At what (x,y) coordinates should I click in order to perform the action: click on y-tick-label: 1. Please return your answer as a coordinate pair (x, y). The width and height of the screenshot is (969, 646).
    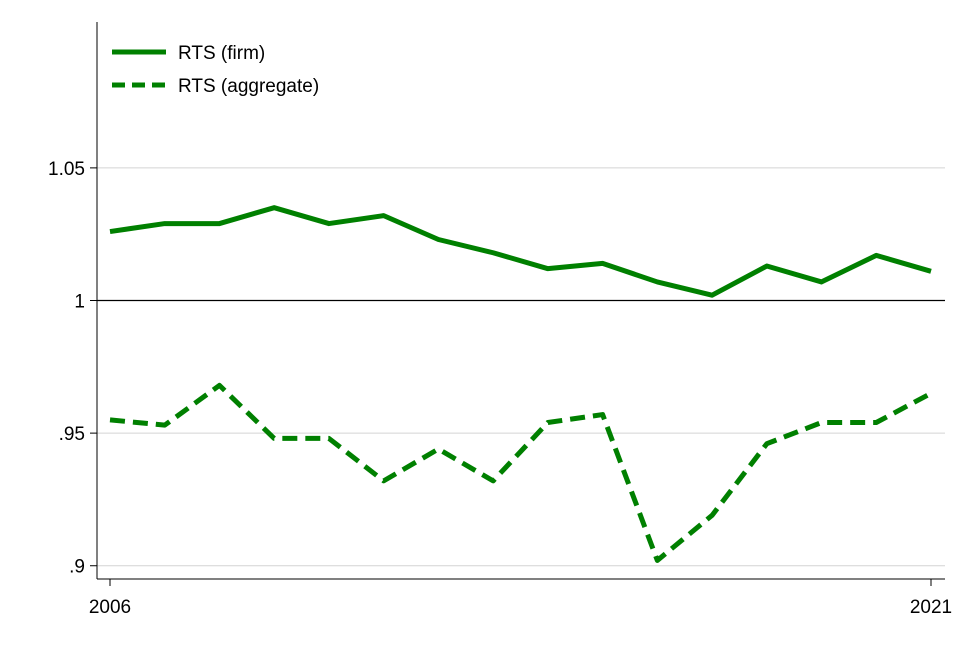
    Looking at the image, I should click on (79, 302).